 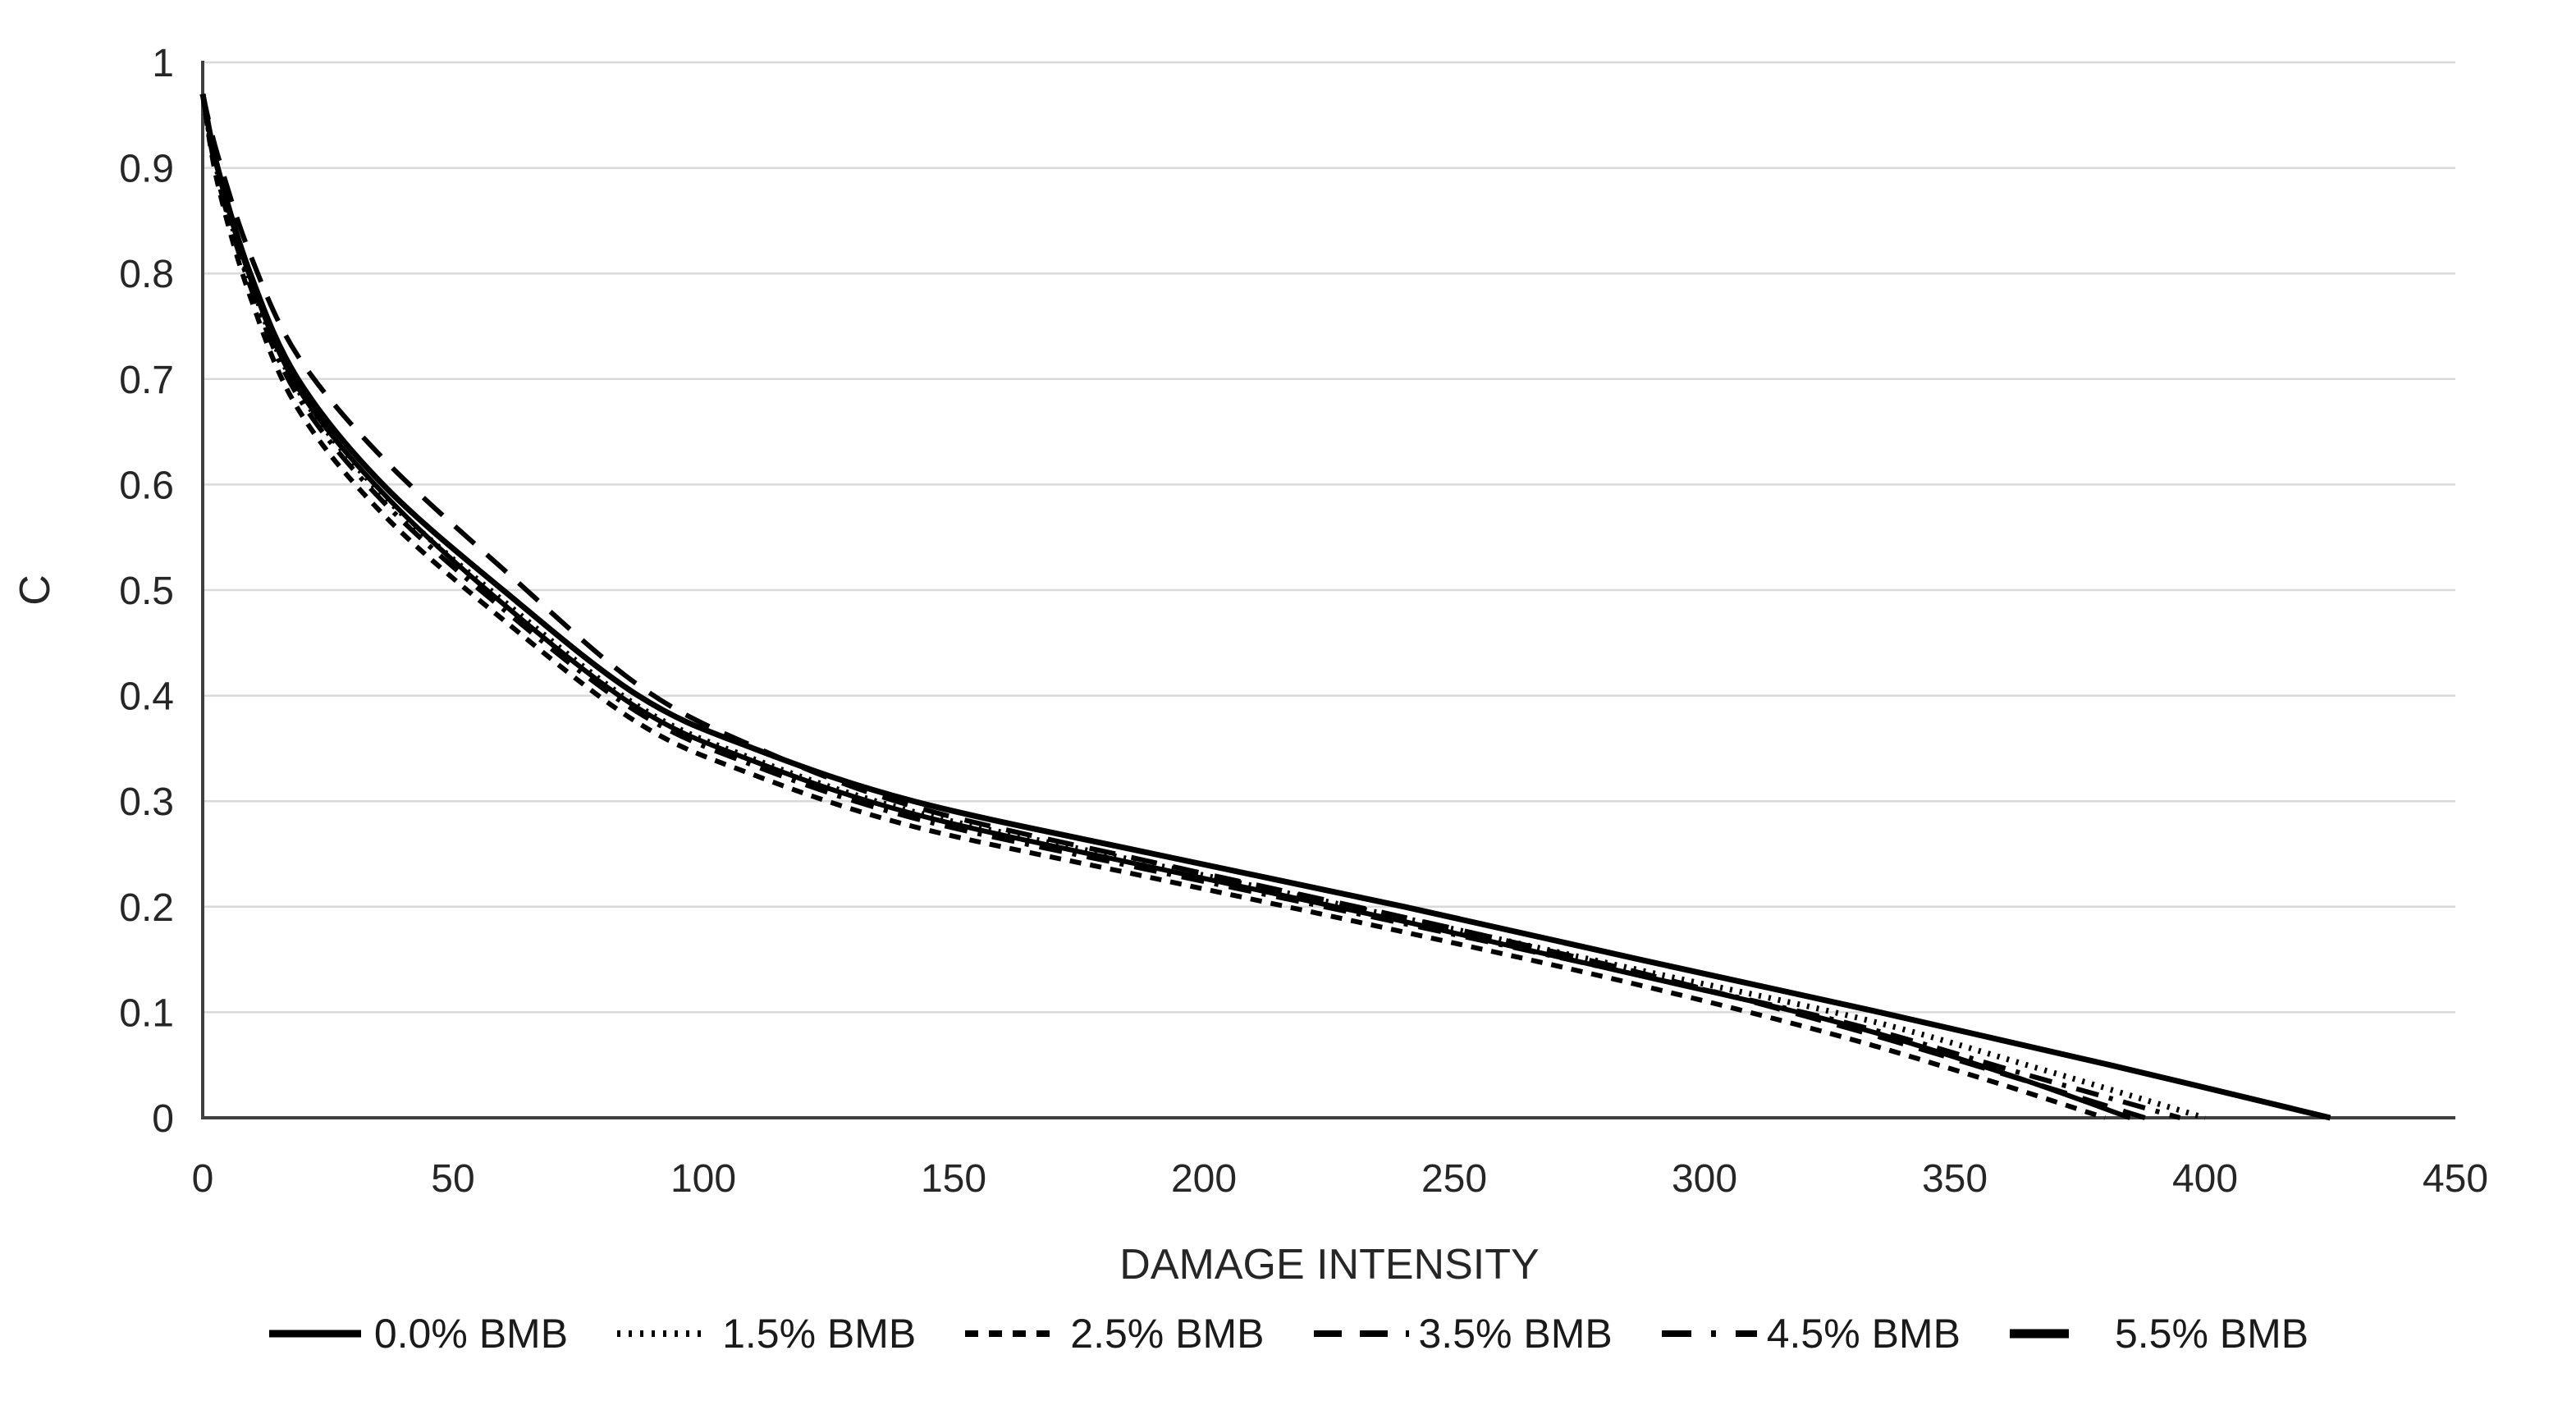 I want to click on legend-label: 3.5% BMB, so click(x=1515, y=1334).